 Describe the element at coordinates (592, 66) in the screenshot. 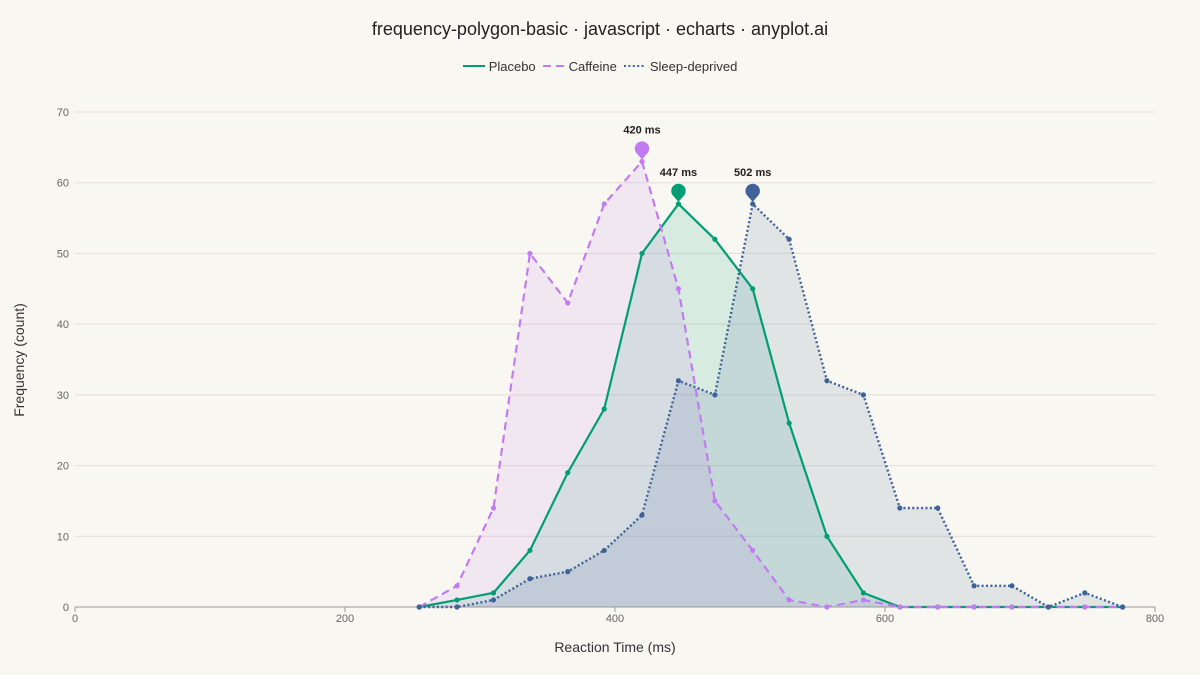

I see `legend-label: Caffeine` at that location.